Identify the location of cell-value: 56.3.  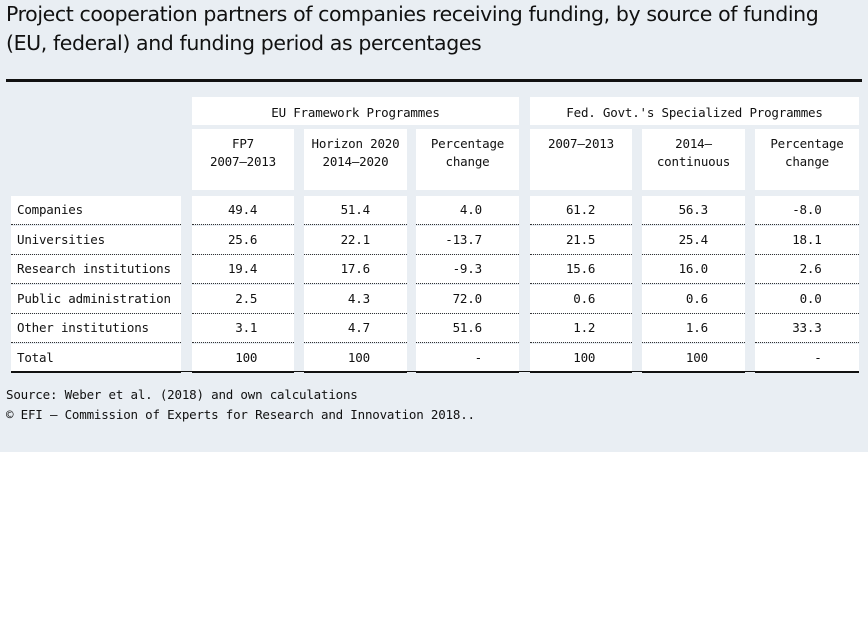
(693, 209).